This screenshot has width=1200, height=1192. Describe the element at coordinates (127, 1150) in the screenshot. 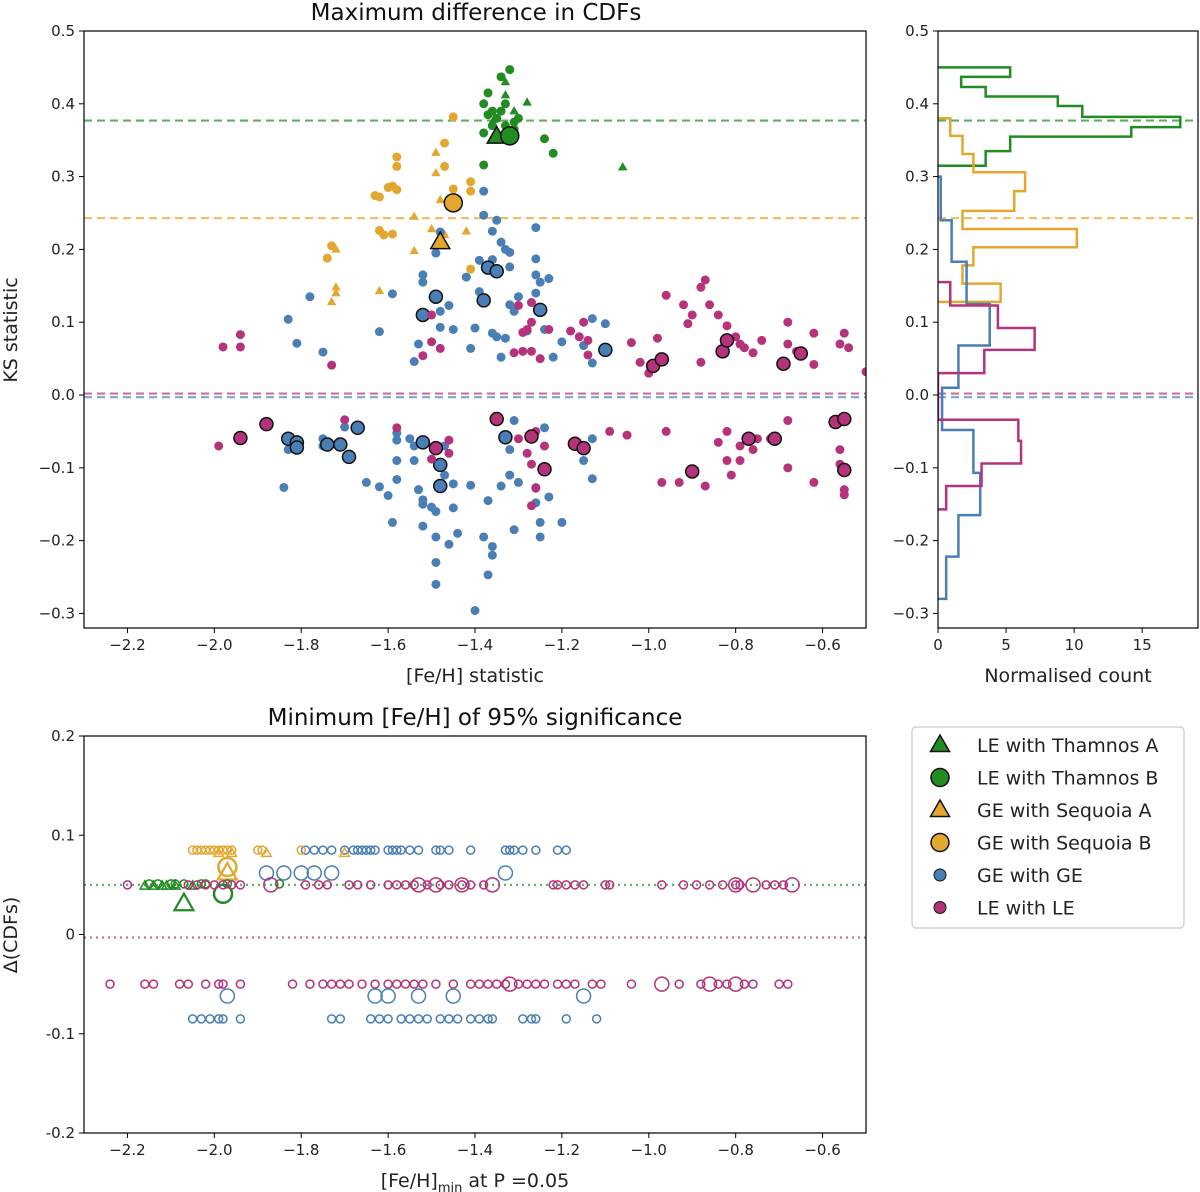

I see `bottom-xtick-label: −2.2` at that location.